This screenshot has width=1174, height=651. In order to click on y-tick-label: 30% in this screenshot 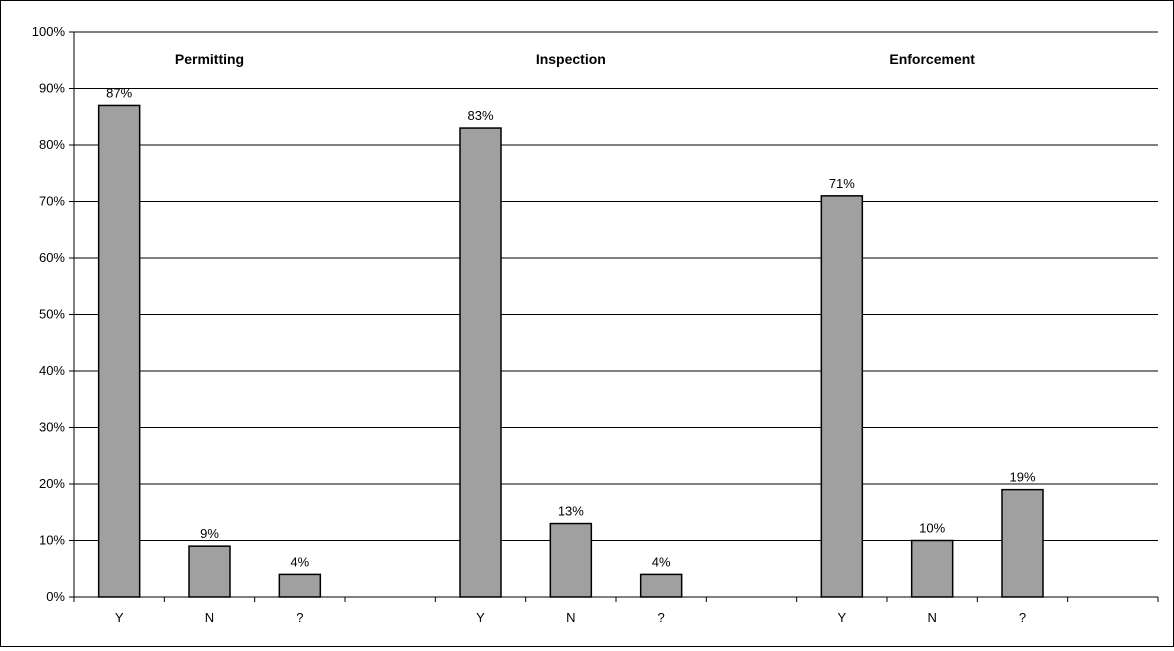, I will do `click(52, 427)`.